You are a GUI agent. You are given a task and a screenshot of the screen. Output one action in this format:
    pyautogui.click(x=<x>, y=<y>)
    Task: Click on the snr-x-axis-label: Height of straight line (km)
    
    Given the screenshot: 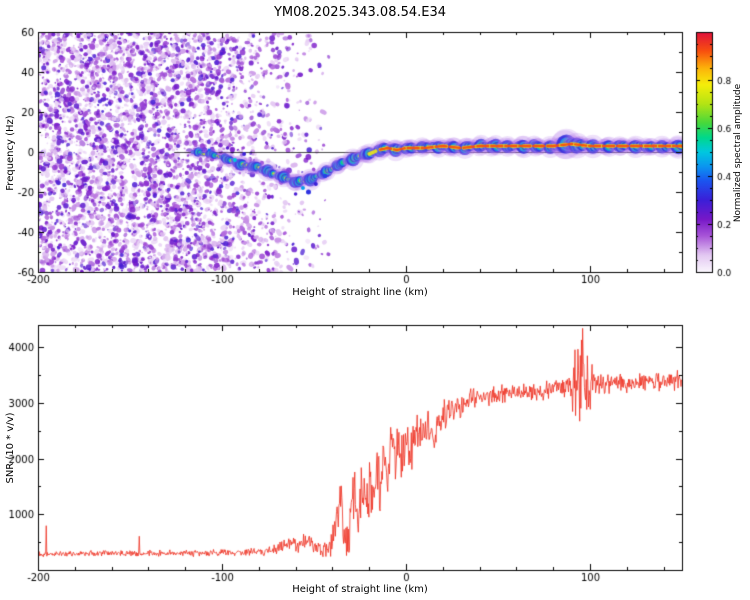 What is the action you would take?
    pyautogui.click(x=360, y=589)
    